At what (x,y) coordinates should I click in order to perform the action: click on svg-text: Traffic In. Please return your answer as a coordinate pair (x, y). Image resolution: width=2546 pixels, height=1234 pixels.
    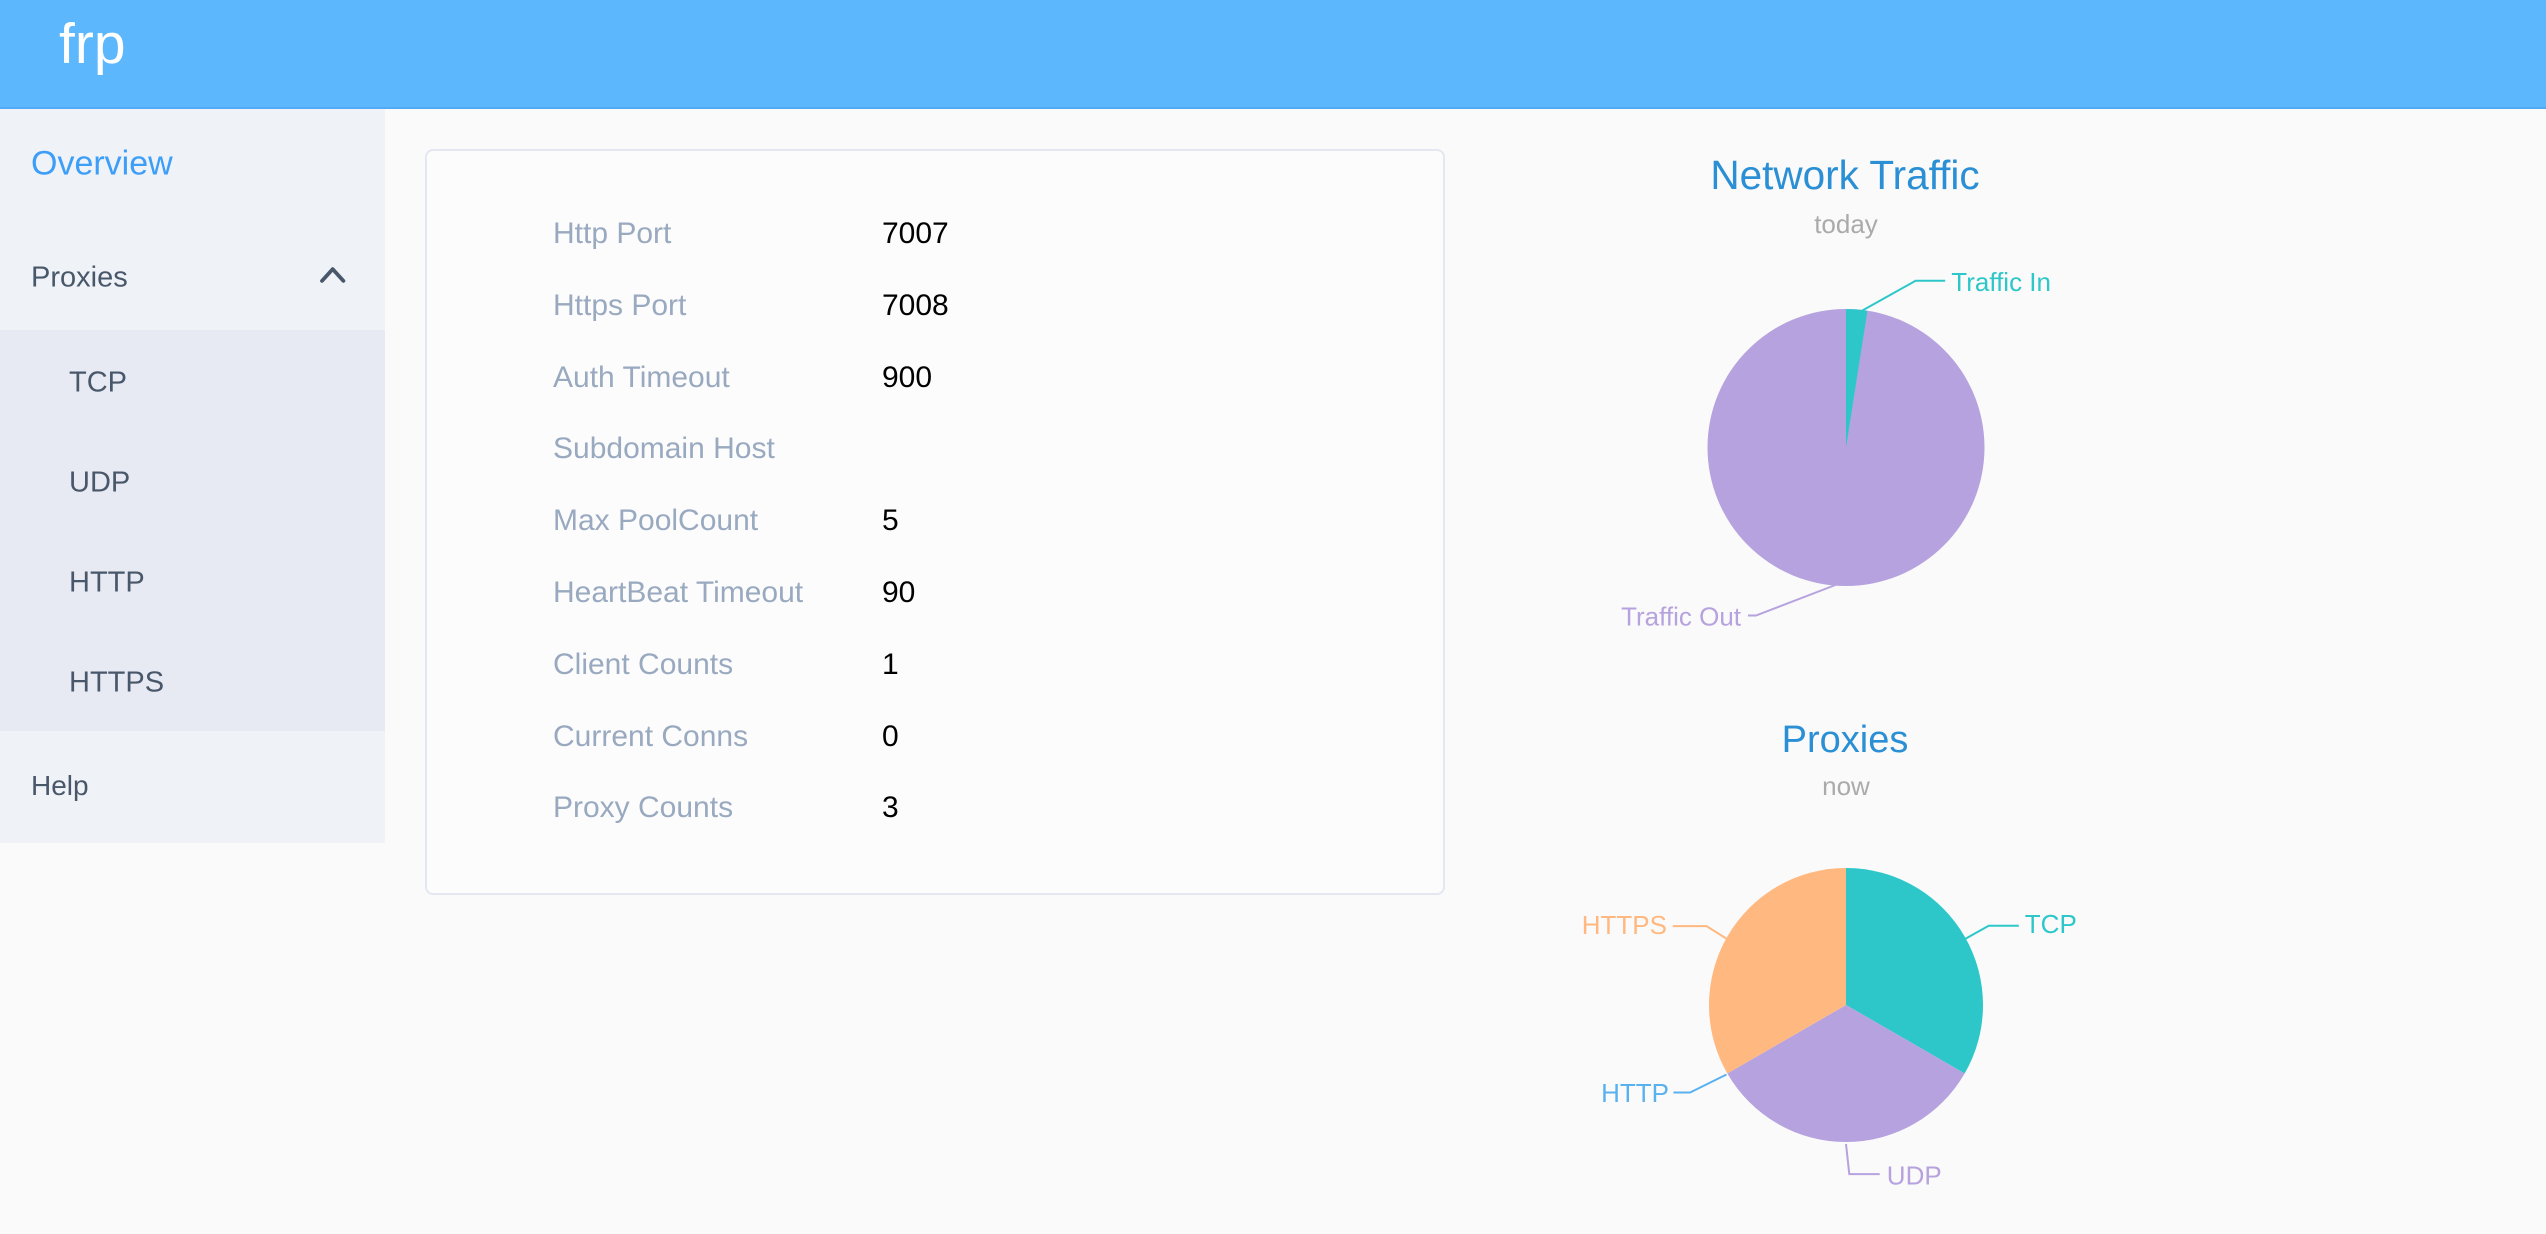
    Looking at the image, I should click on (2001, 282).